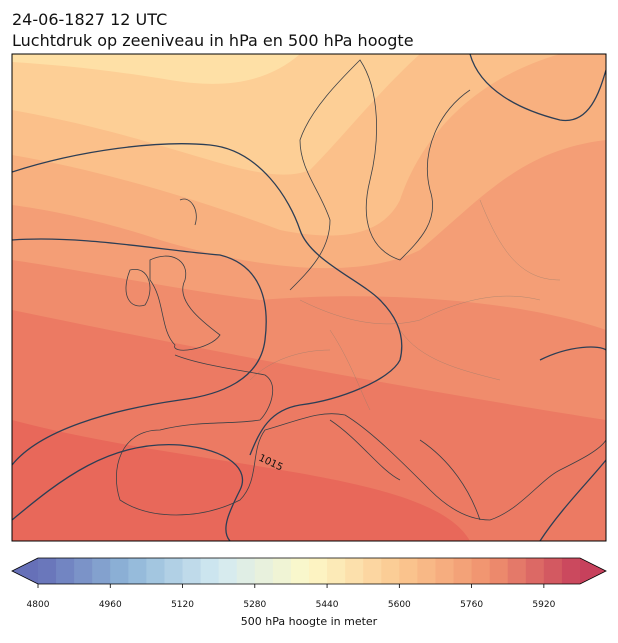 The height and width of the screenshot is (643, 618). What do you see at coordinates (38, 605) in the screenshot?
I see `colorbar-tick-label: 4800` at bounding box center [38, 605].